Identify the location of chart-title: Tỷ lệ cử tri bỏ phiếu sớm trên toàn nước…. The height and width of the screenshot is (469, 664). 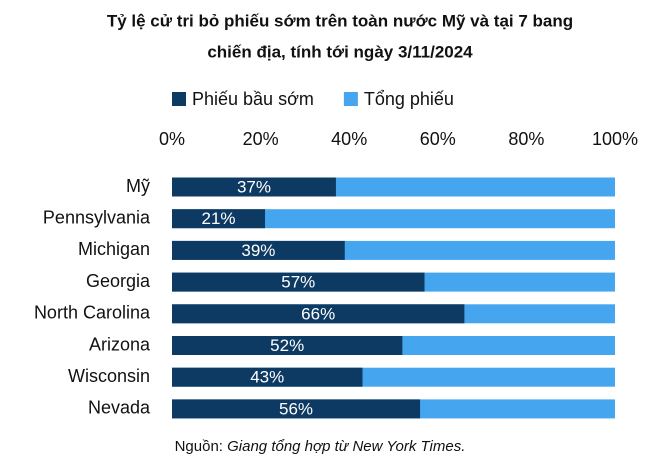
(340, 20).